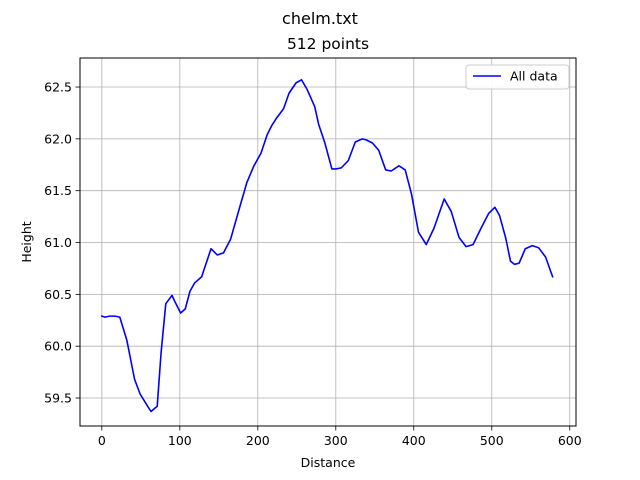  I want to click on y-tick-label: 60.0, so click(58, 346).